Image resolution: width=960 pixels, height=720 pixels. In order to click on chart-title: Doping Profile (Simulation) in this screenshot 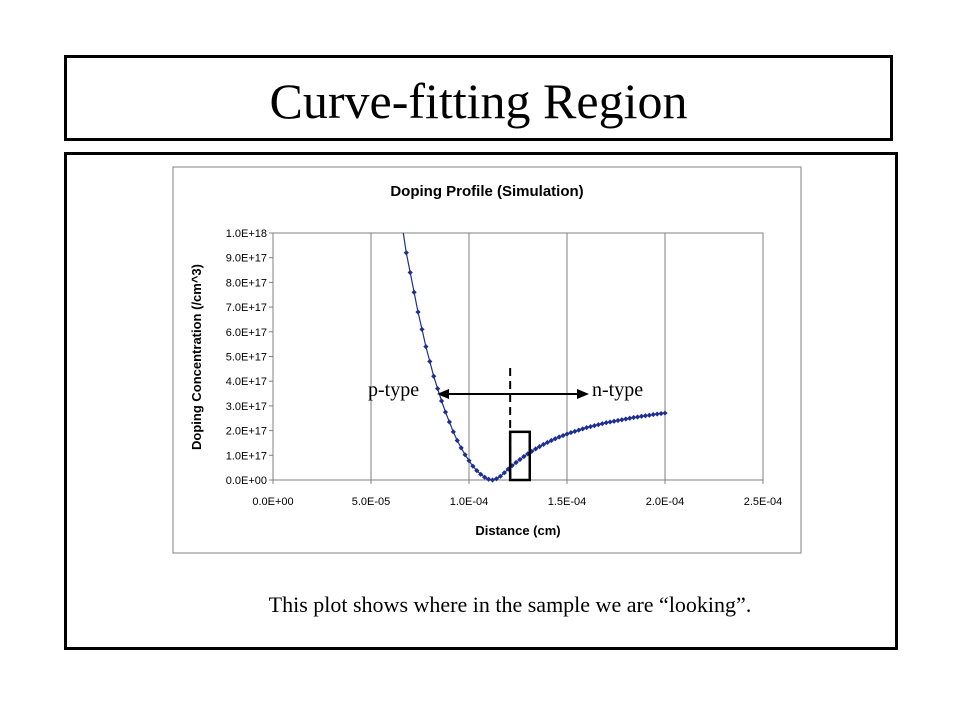, I will do `click(486, 191)`.